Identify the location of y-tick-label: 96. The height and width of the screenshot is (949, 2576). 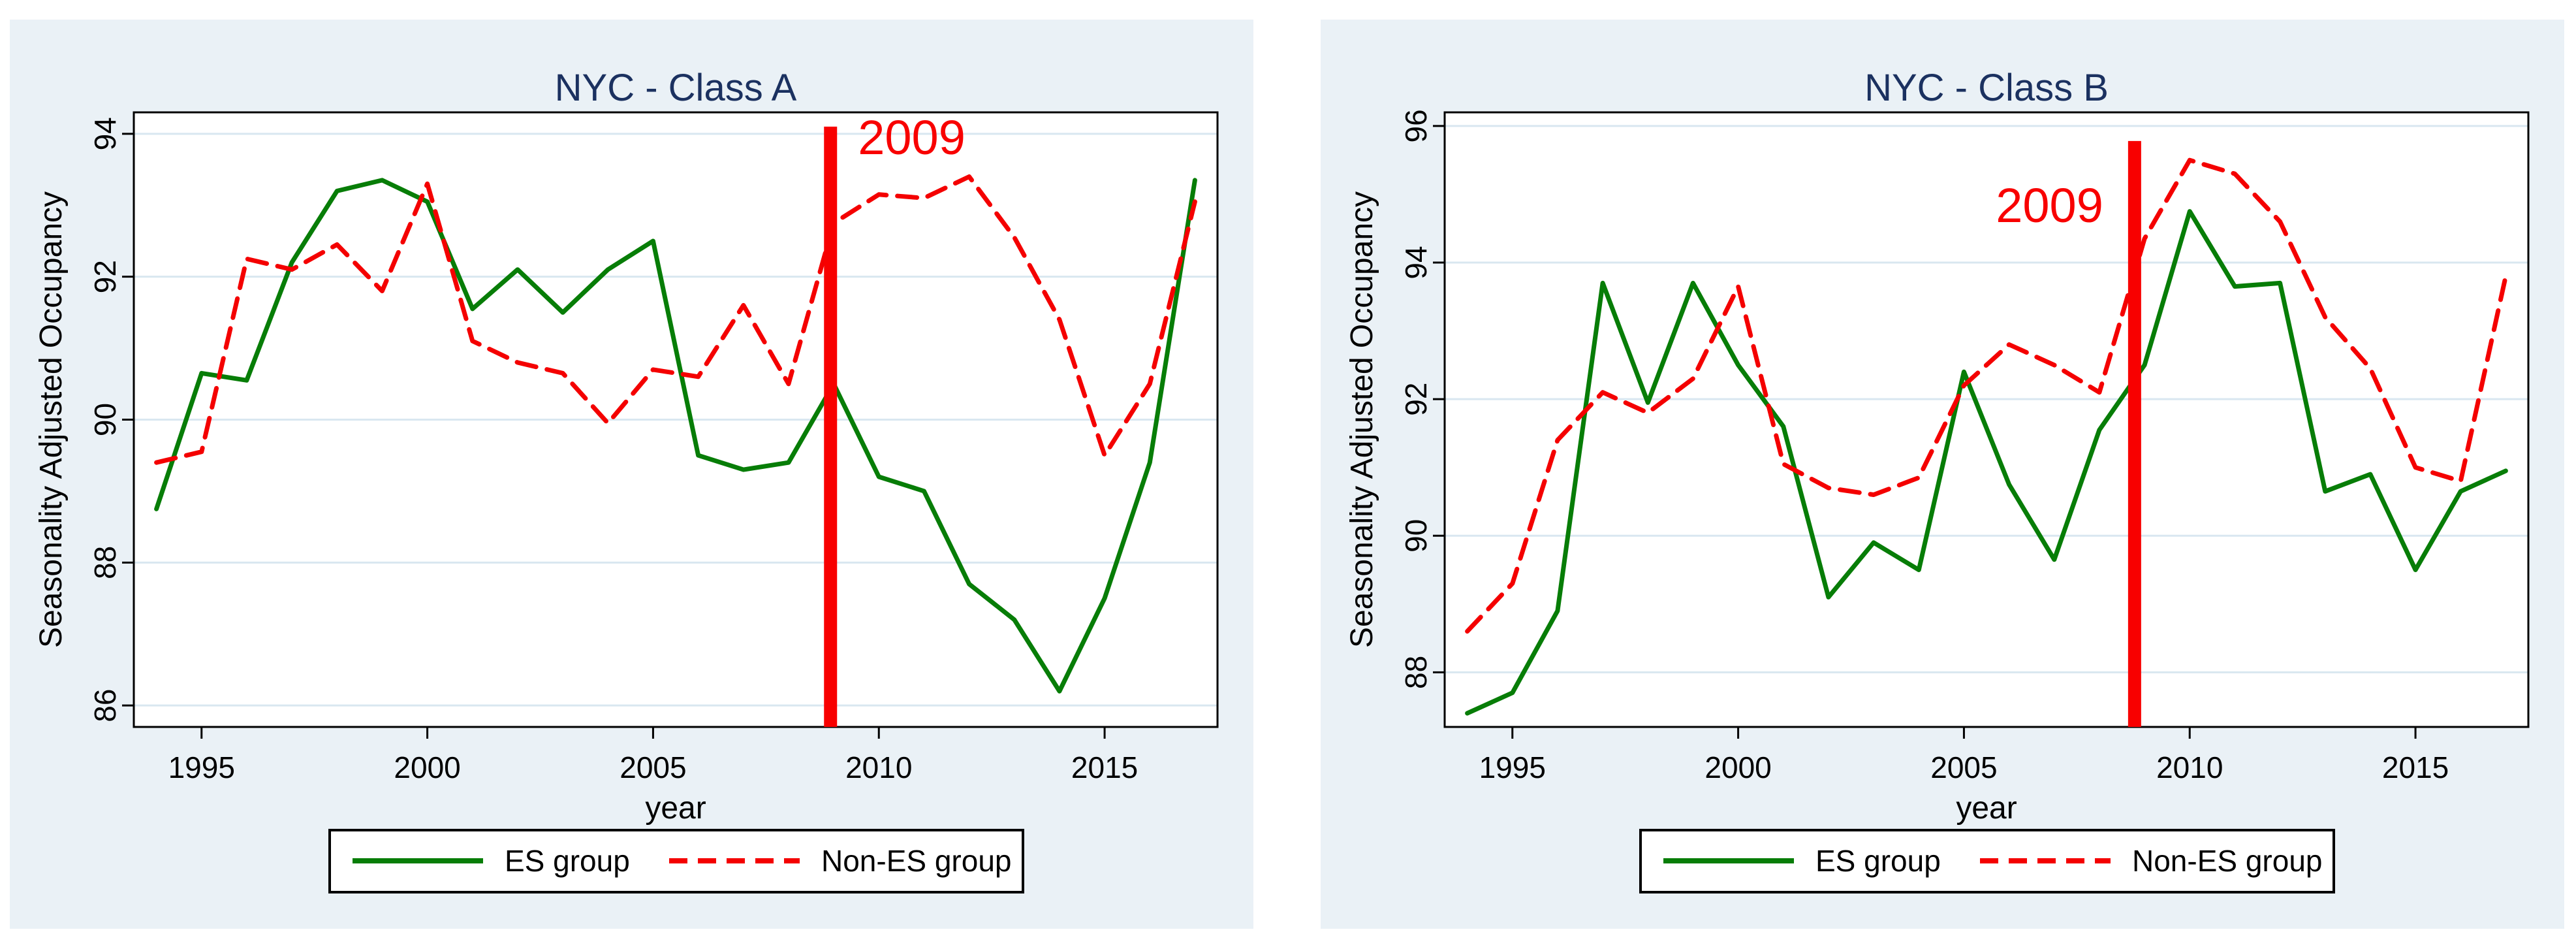
(1416, 125).